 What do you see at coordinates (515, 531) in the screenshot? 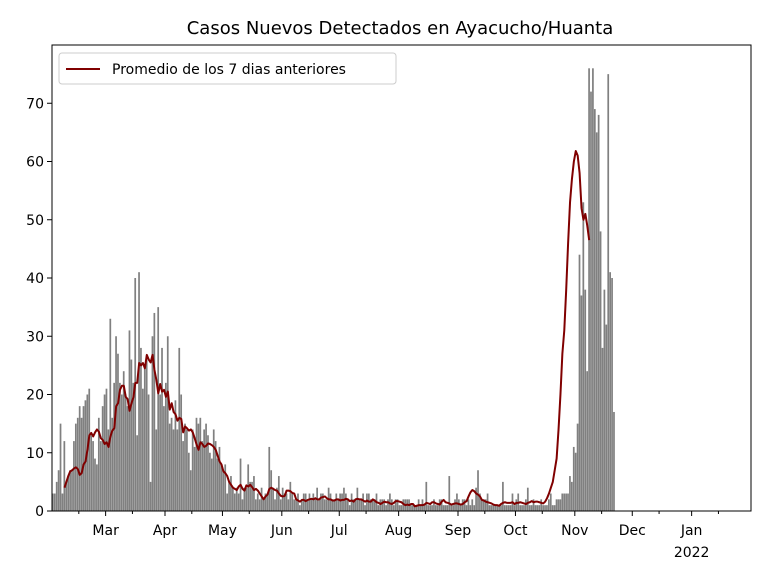
I see `x-tick-label: Oct` at bounding box center [515, 531].